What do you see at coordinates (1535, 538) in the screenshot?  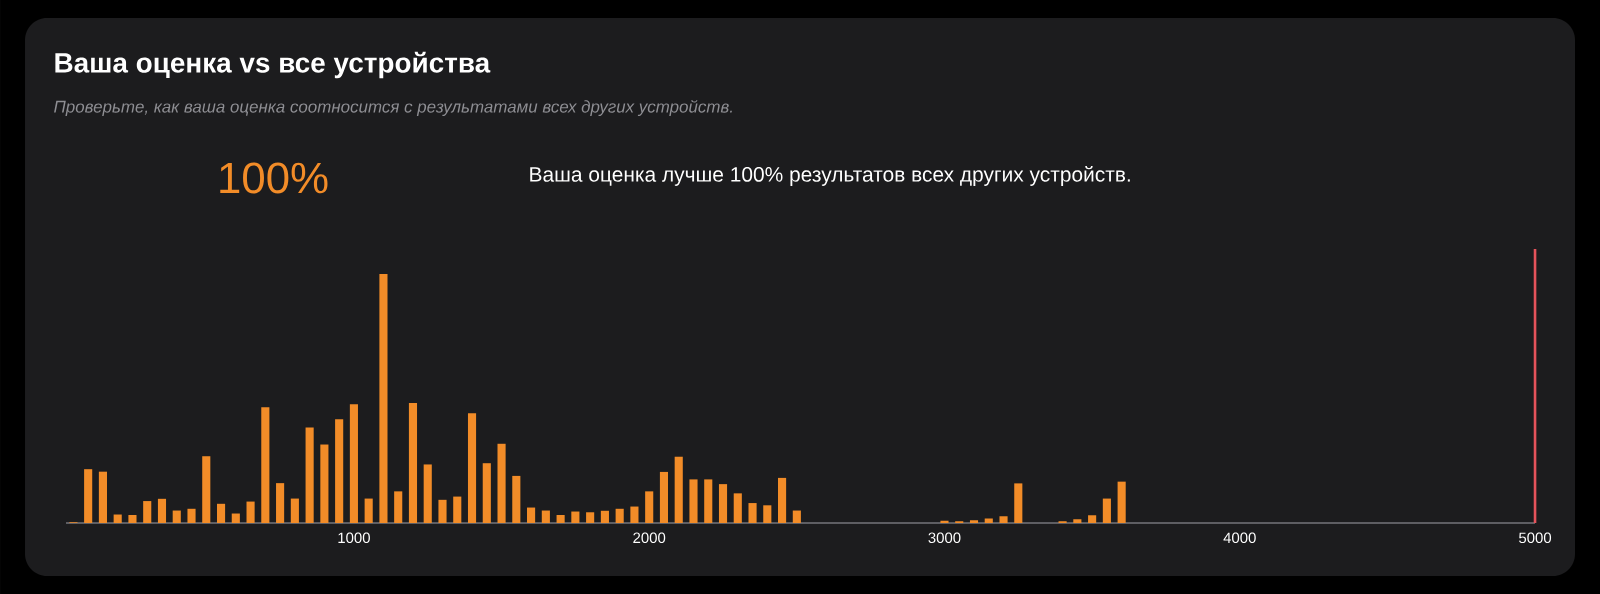 I see `x-tick-label: 5000` at bounding box center [1535, 538].